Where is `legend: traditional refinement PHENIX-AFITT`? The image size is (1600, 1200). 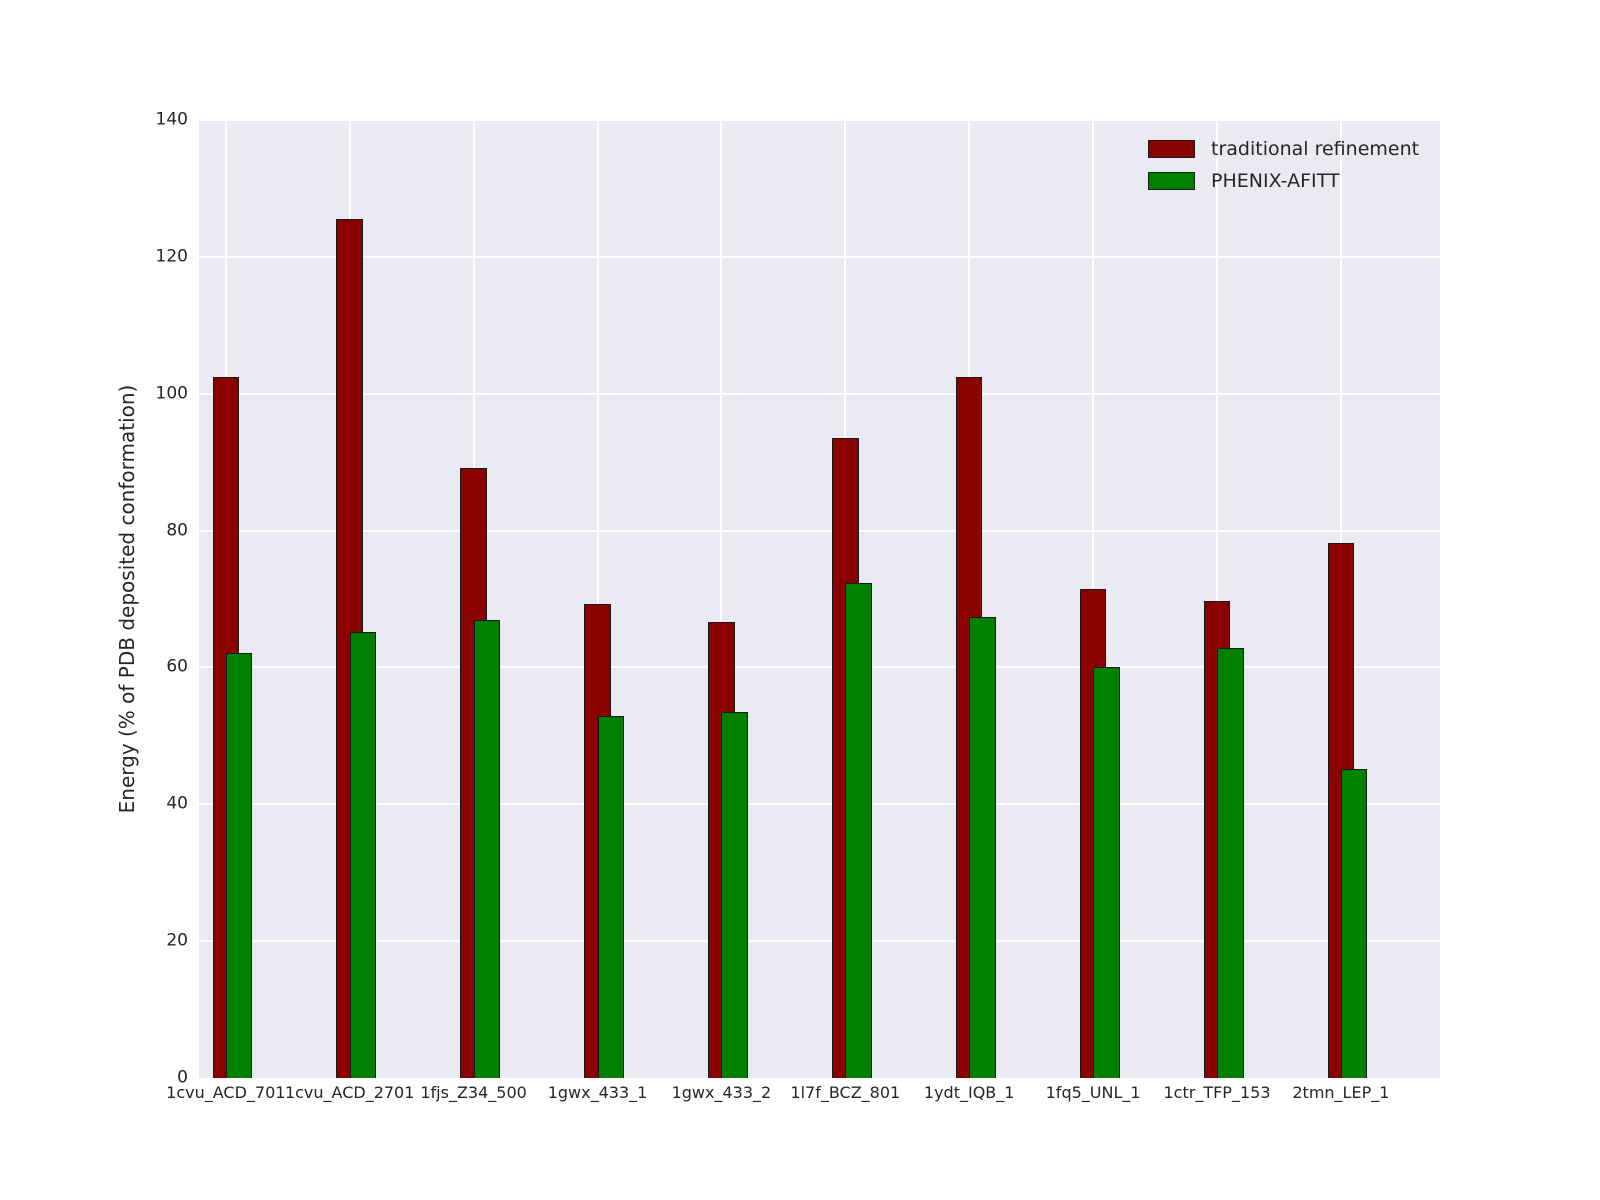 legend: traditional refinement PHENIX-AFITT is located at coordinates (1283, 165).